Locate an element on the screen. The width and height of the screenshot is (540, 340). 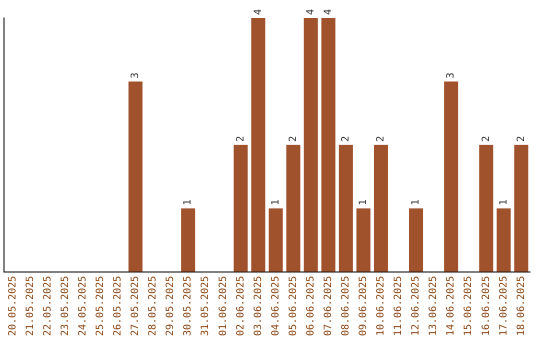
x-tick-label: 25.05.2025 is located at coordinates (100, 306).